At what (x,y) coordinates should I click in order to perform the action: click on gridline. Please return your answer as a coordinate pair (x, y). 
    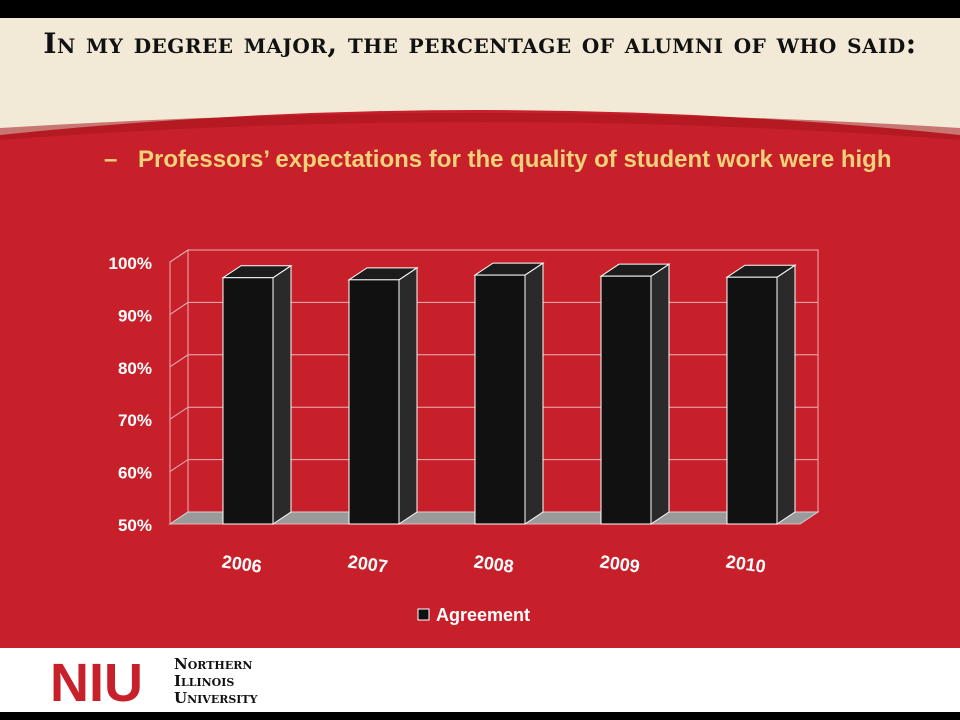
    Looking at the image, I should click on (493, 256).